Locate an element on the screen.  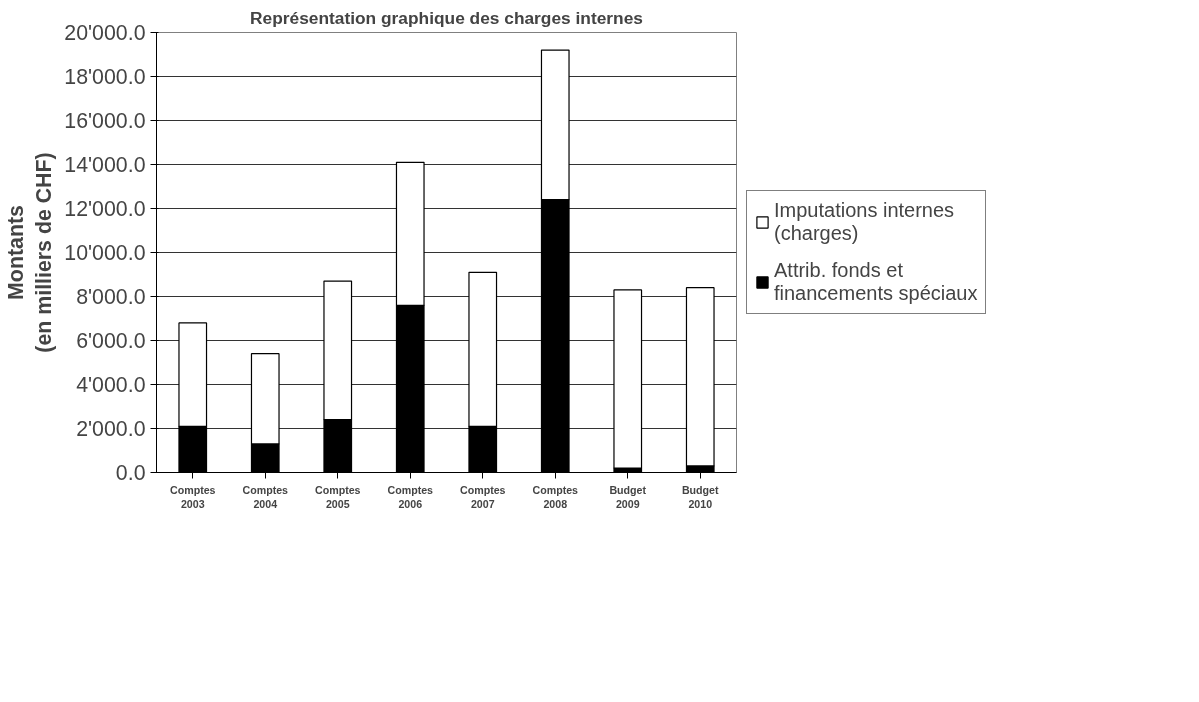
y-axis-title: Montants (en milliers de CHF) is located at coordinates (30, 252).